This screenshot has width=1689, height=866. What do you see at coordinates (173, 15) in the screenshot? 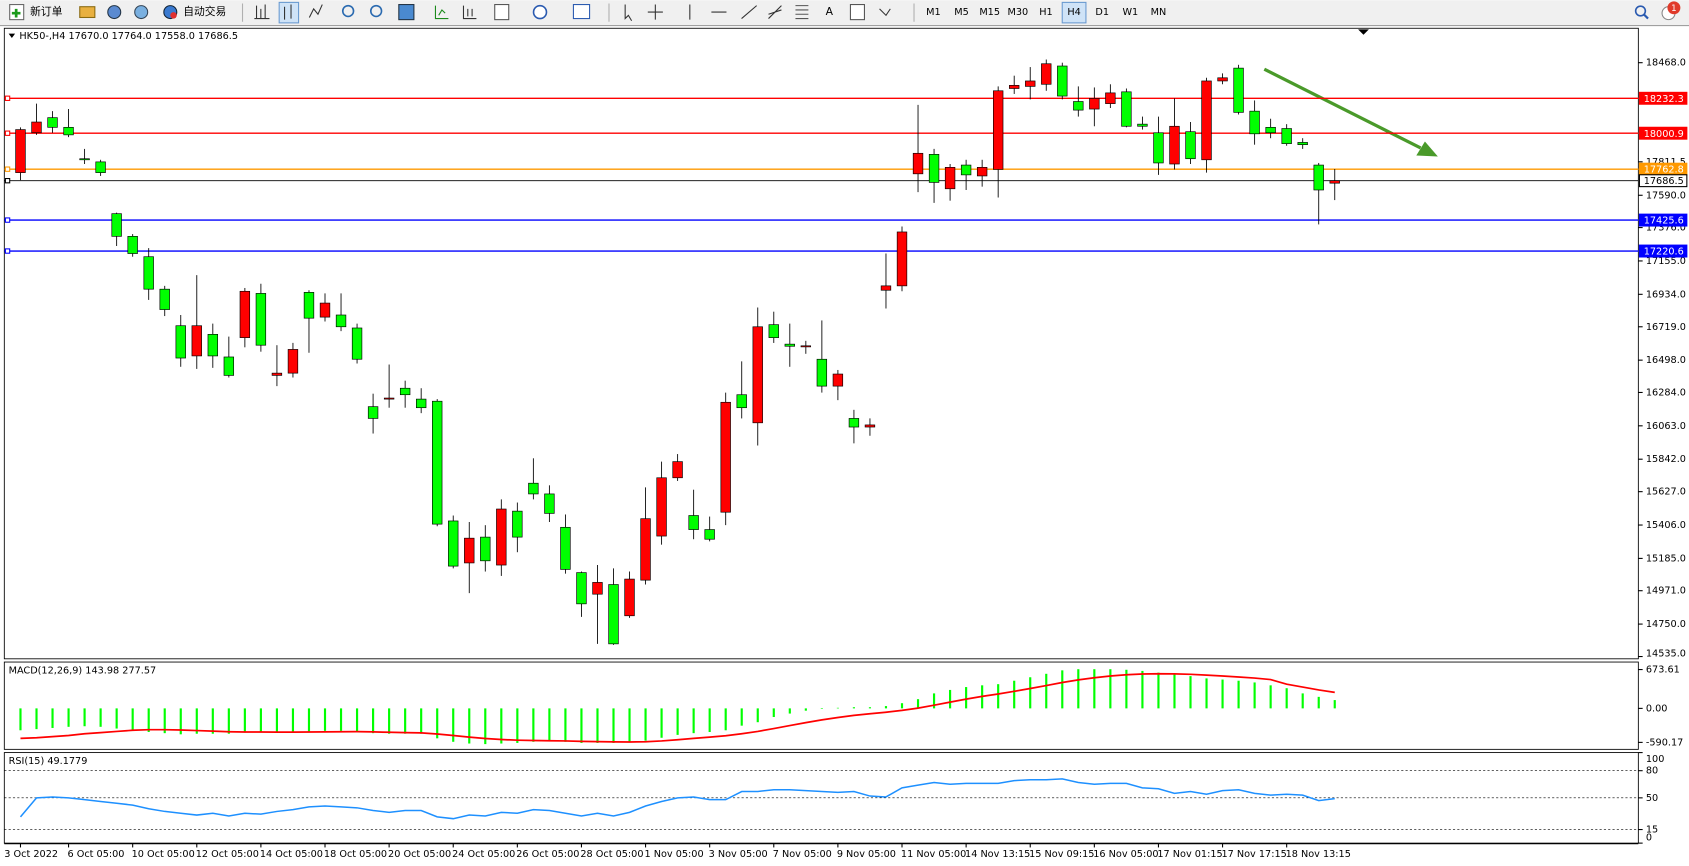
I see `auto-trading-stop` at bounding box center [173, 15].